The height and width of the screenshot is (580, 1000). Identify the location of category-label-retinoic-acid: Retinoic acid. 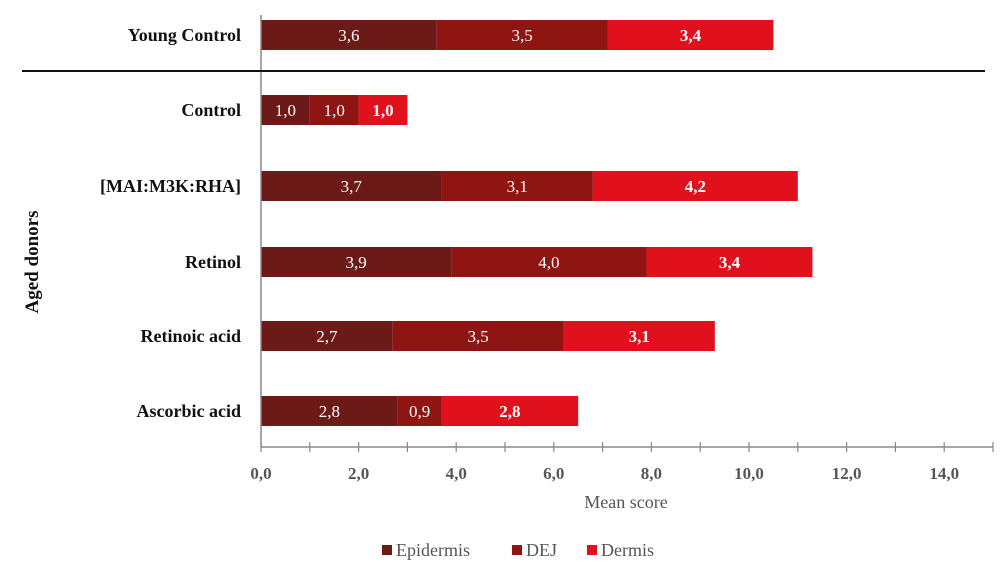
(191, 336).